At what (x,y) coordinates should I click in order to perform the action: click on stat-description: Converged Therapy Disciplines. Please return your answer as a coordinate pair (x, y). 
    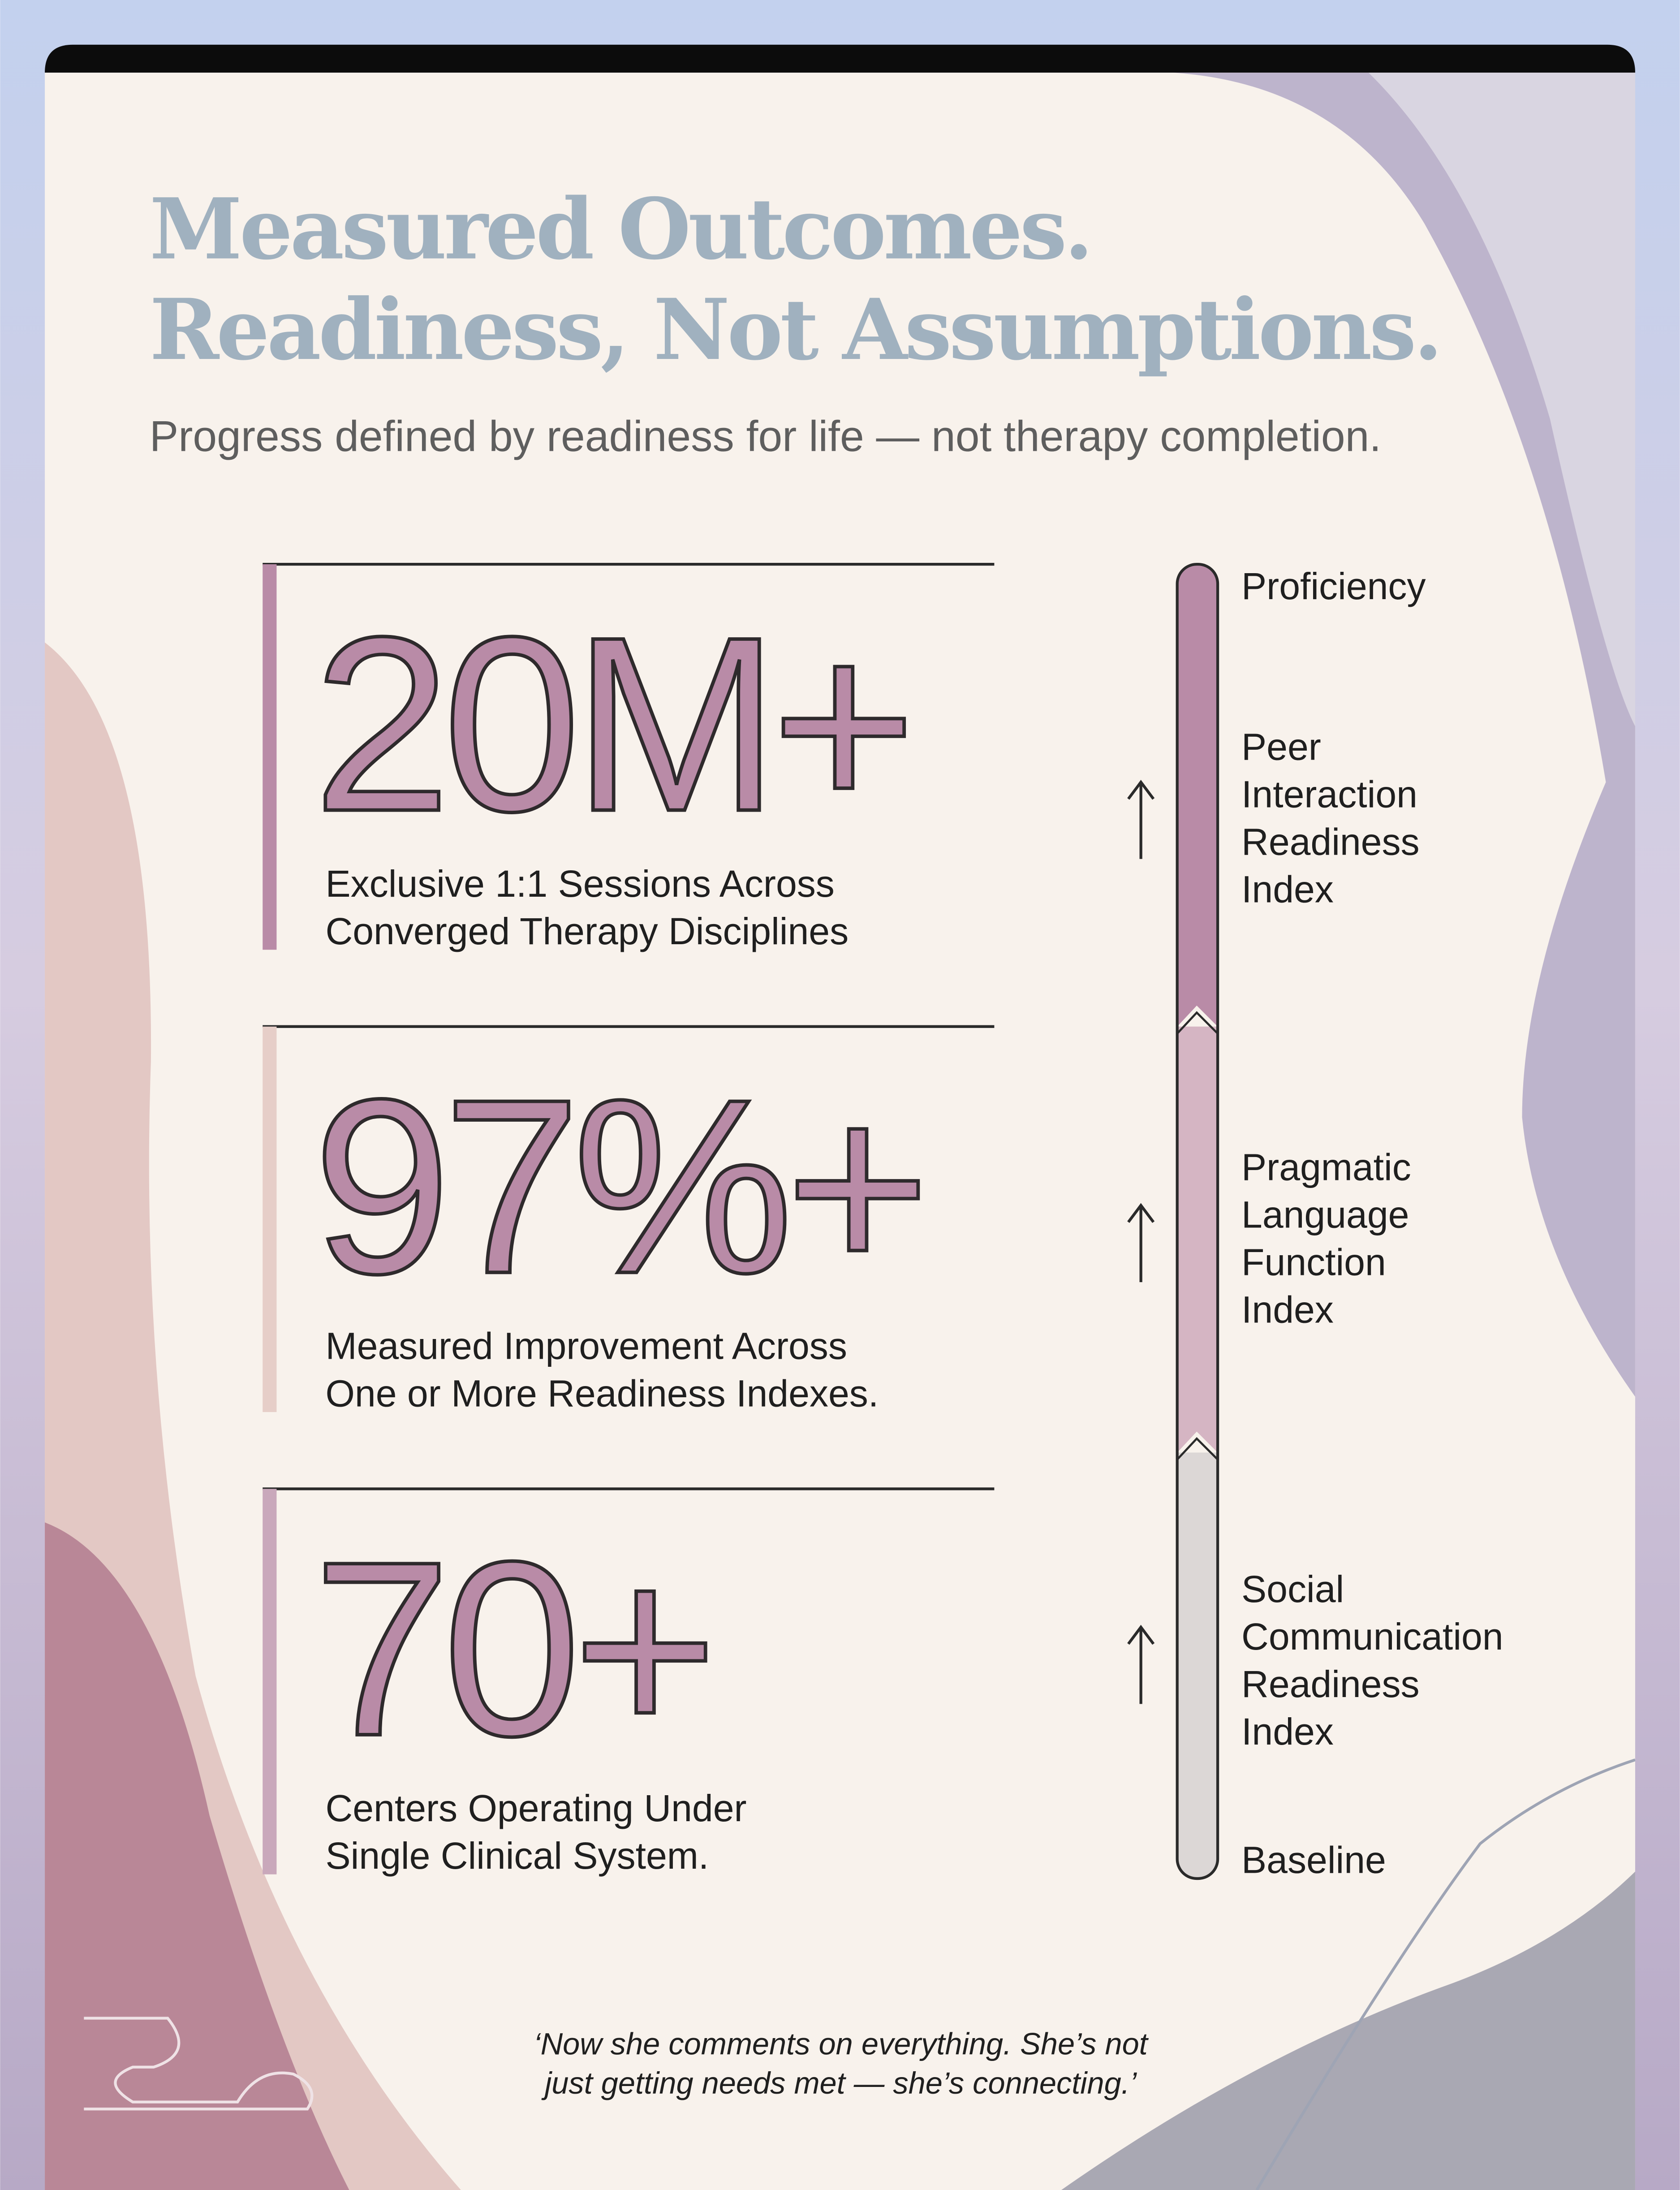
    Looking at the image, I should click on (587, 931).